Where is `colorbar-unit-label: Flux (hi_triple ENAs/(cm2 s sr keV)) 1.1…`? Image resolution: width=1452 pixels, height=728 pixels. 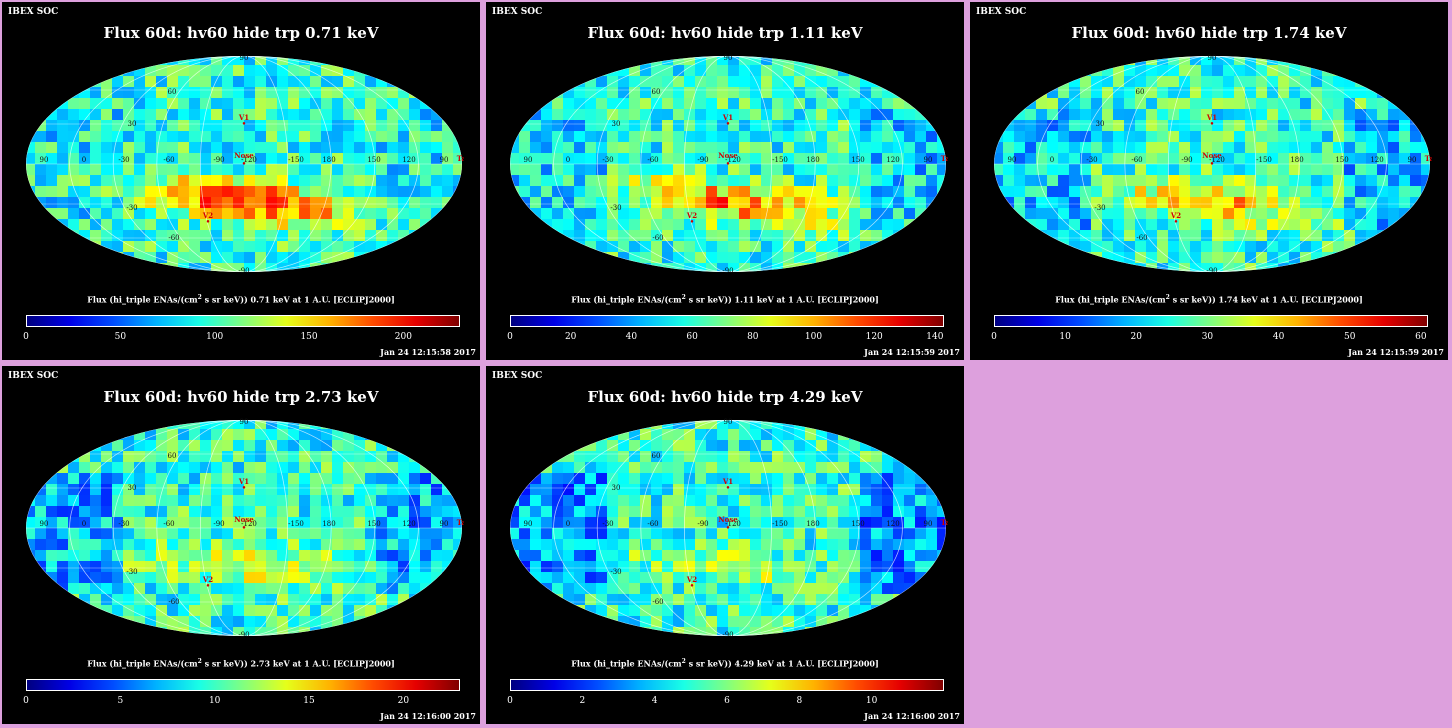 colorbar-unit-label: Flux (hi_triple ENAs/(cm2 s sr keV)) 1.1… is located at coordinates (725, 299).